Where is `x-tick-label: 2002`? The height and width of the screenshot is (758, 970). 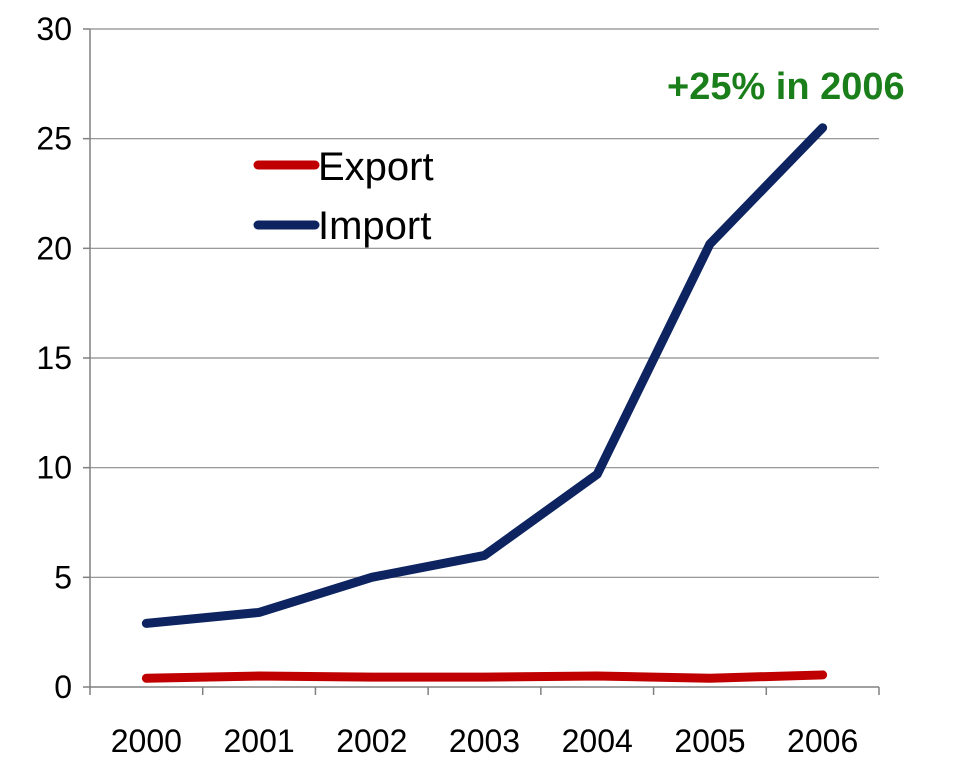 x-tick-label: 2002 is located at coordinates (371, 740).